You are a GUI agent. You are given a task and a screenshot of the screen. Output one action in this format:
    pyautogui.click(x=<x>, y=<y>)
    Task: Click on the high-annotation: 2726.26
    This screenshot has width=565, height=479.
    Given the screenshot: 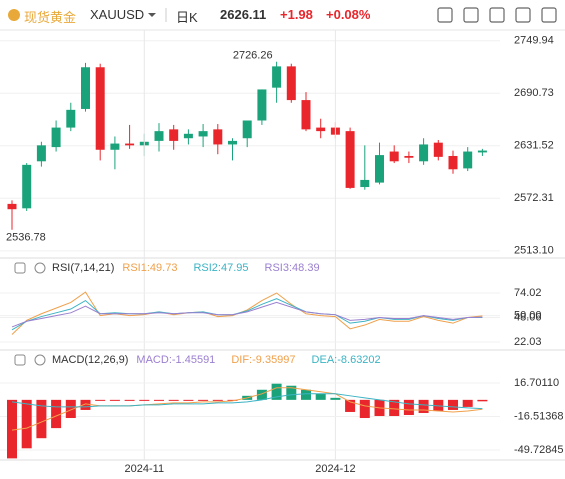 What is the action you would take?
    pyautogui.click(x=253, y=56)
    